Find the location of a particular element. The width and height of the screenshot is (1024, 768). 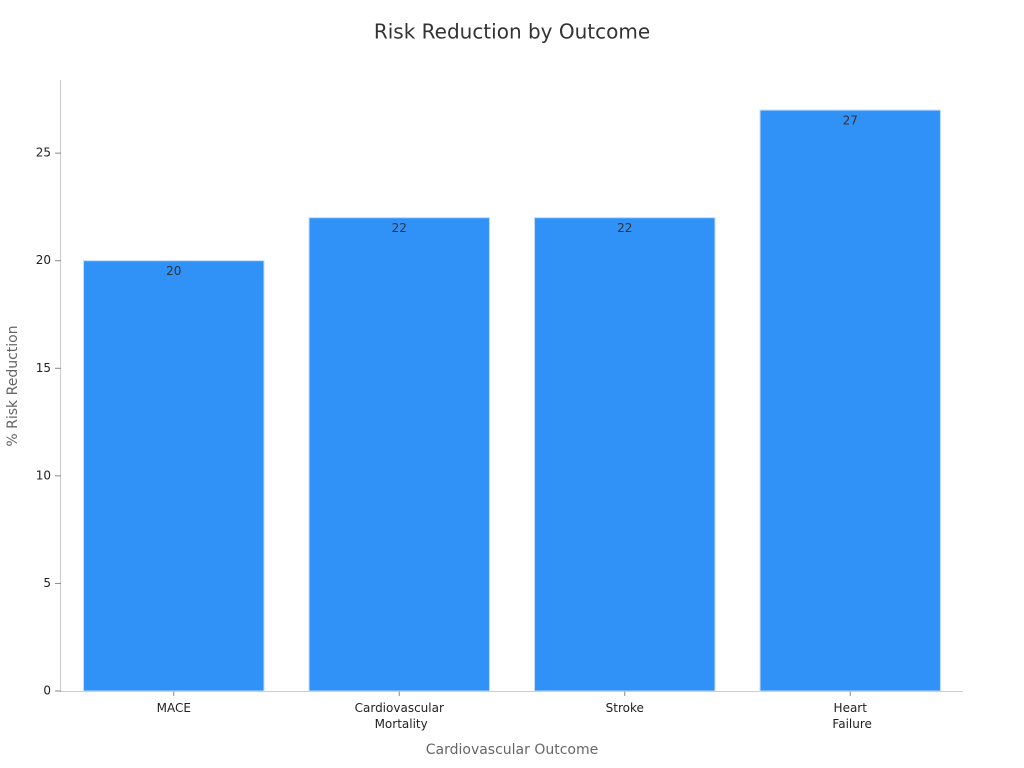

chart-title: Risk Reduction by Outcome is located at coordinates (512, 32).